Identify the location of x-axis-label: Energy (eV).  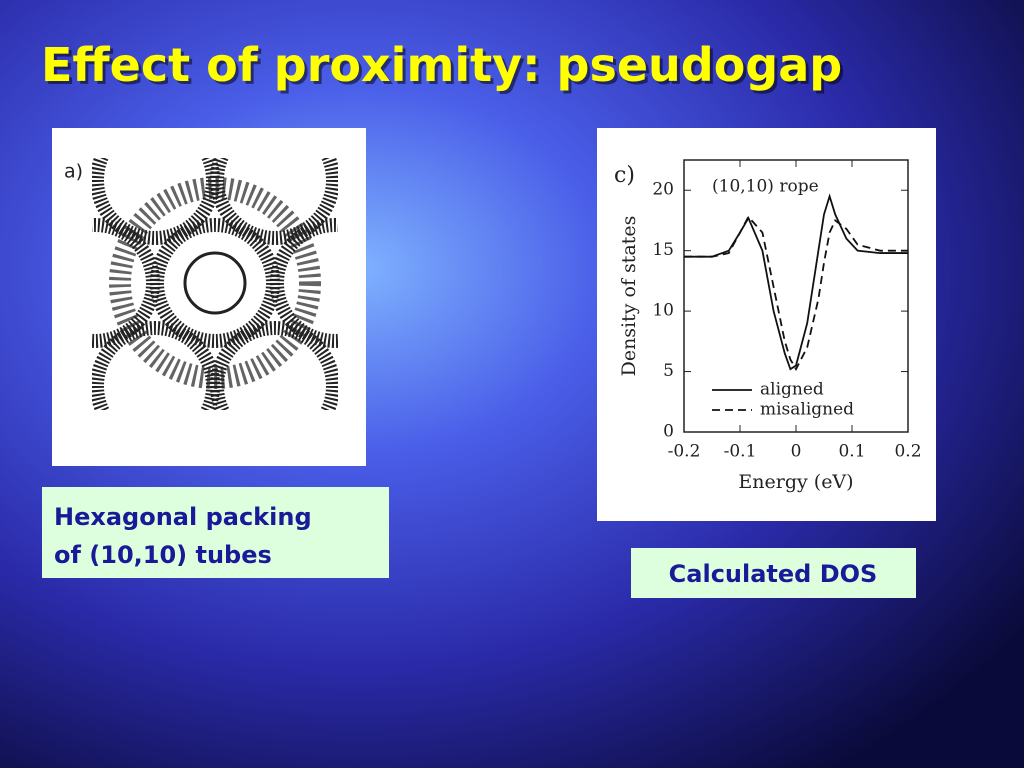
(795, 482).